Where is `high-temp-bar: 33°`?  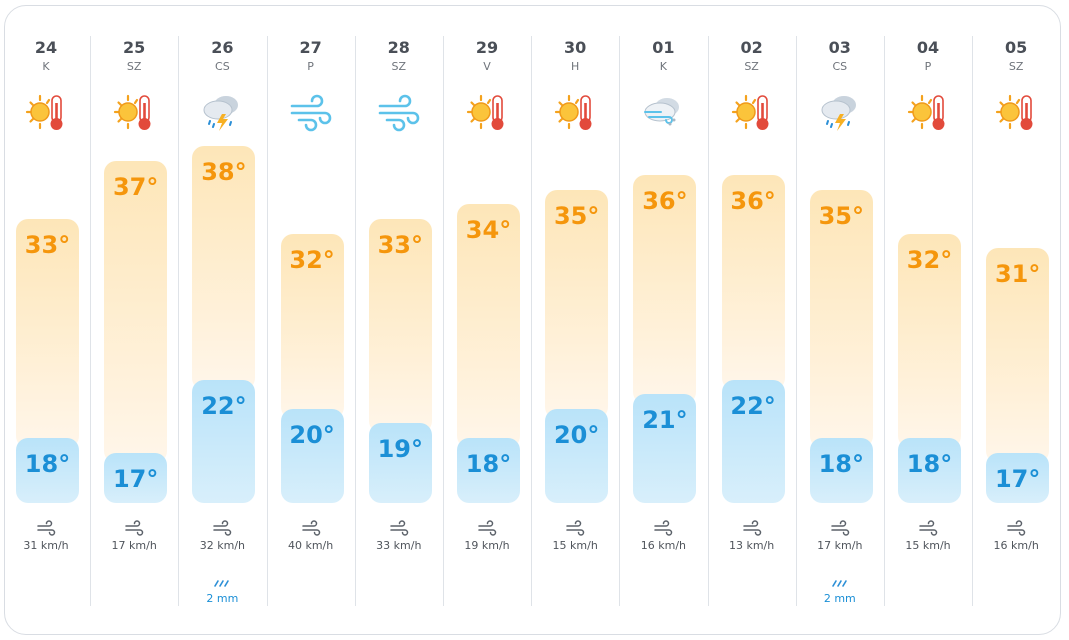
high-temp-bar: 33° is located at coordinates (47, 333).